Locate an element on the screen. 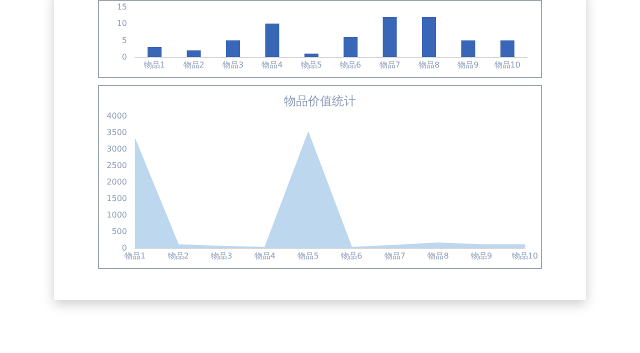 The width and height of the screenshot is (640, 353). y-tick-label: 2500 is located at coordinates (116, 165).